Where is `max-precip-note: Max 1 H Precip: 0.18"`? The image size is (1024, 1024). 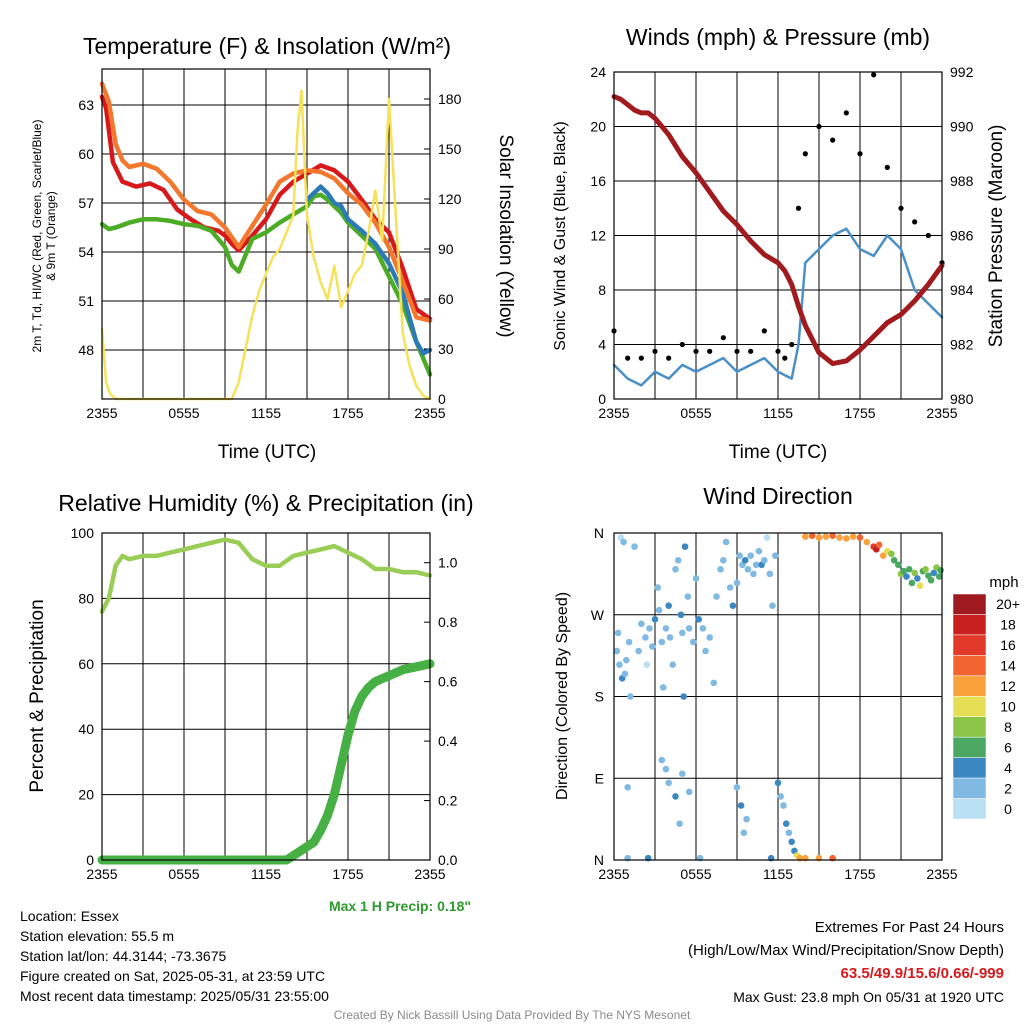
max-precip-note: Max 1 H Precip: 0.18" is located at coordinates (400, 906).